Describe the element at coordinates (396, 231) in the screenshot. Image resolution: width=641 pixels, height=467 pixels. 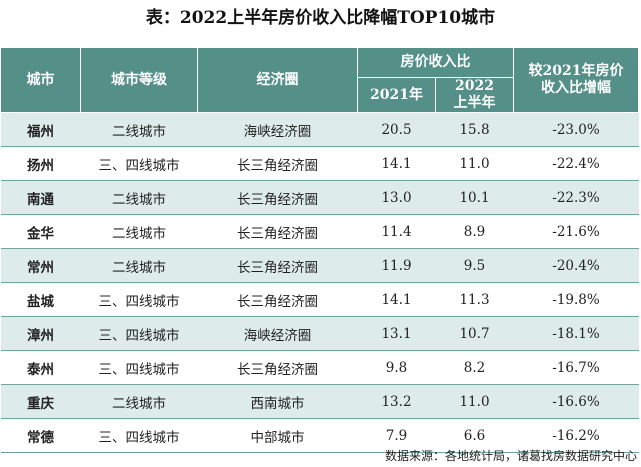
I see `cell-ratio-2021: 11.4` at that location.